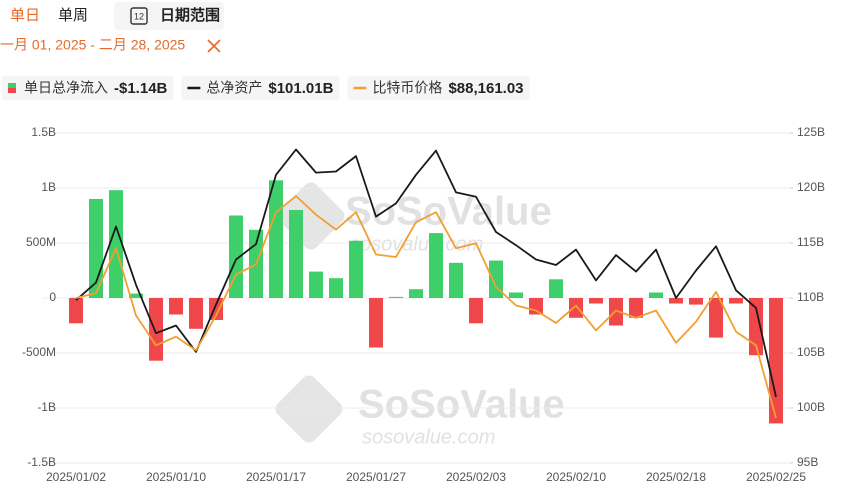  I want to click on x-tick-label: 2025/02/03, so click(476, 477).